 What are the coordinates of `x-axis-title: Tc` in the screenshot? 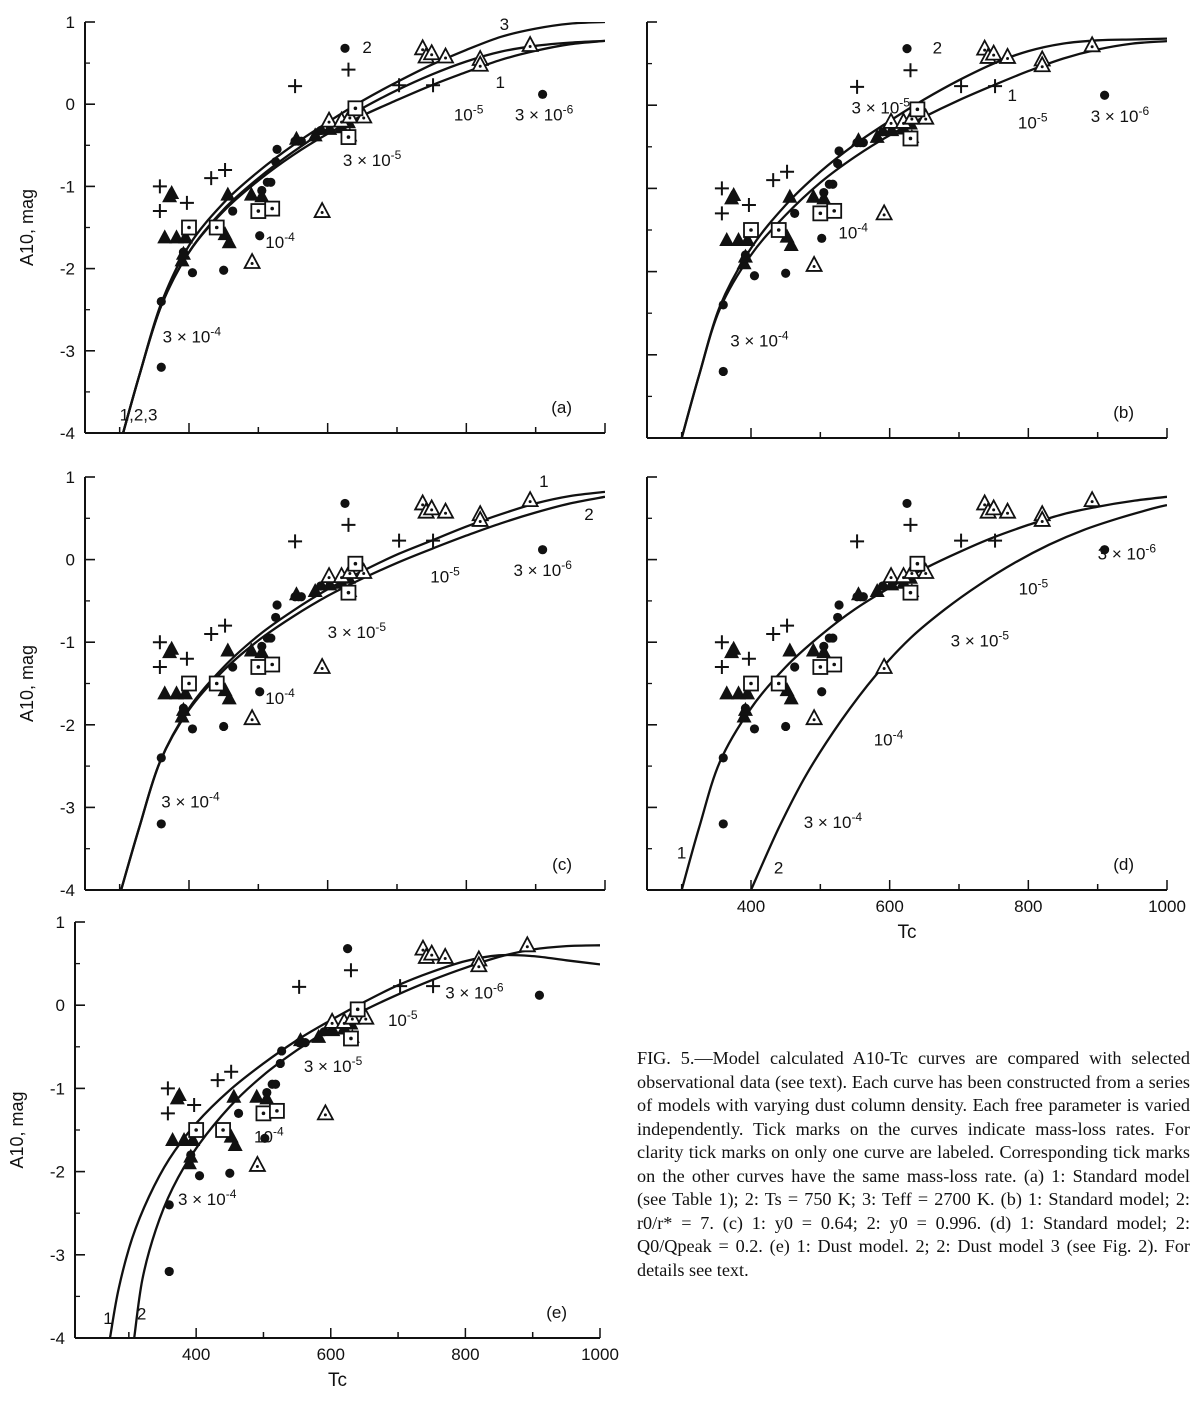 It's located at (907, 932).